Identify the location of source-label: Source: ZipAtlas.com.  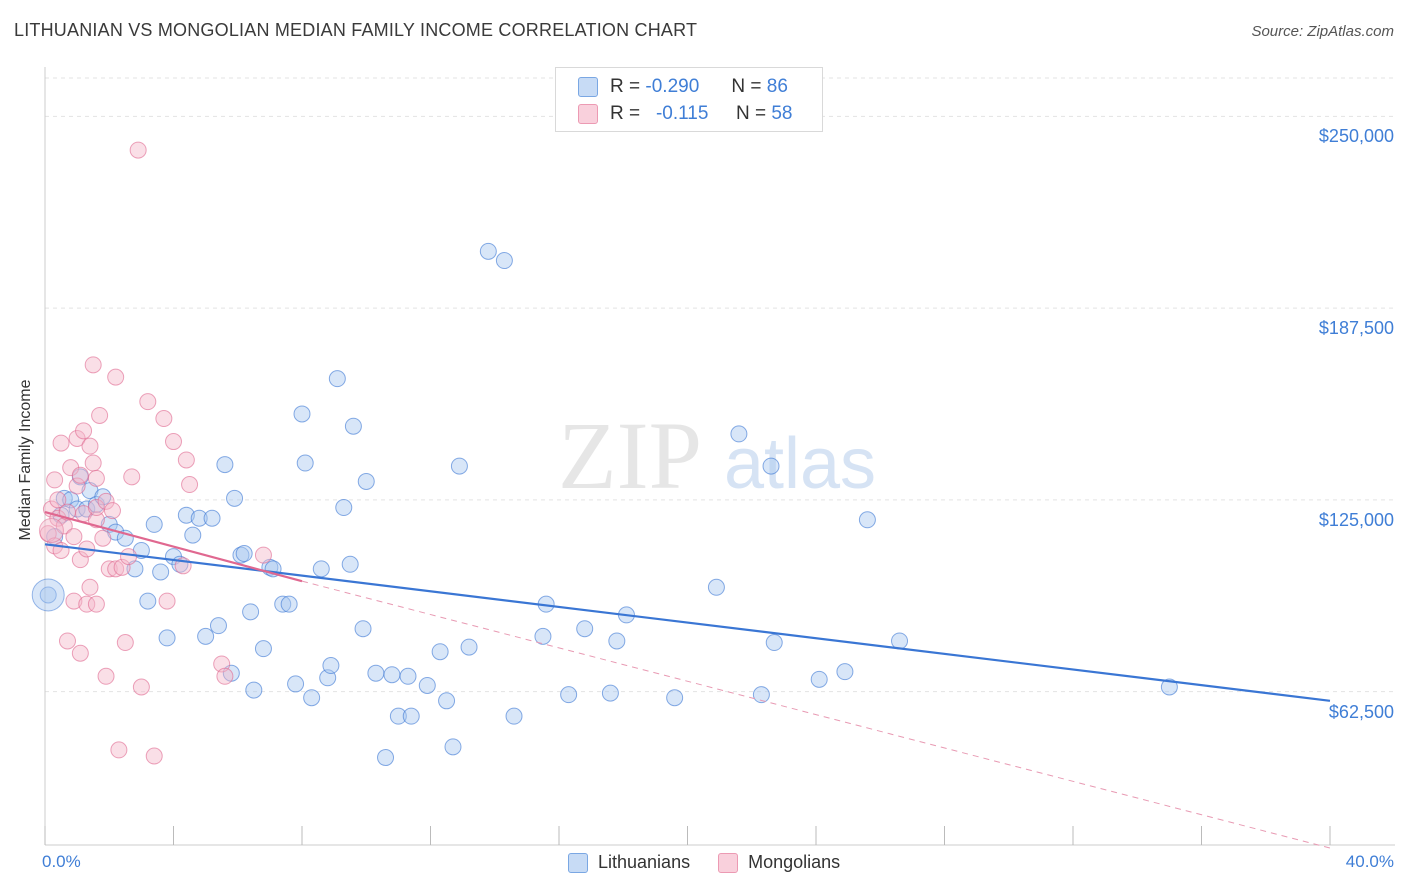
(1322, 31).